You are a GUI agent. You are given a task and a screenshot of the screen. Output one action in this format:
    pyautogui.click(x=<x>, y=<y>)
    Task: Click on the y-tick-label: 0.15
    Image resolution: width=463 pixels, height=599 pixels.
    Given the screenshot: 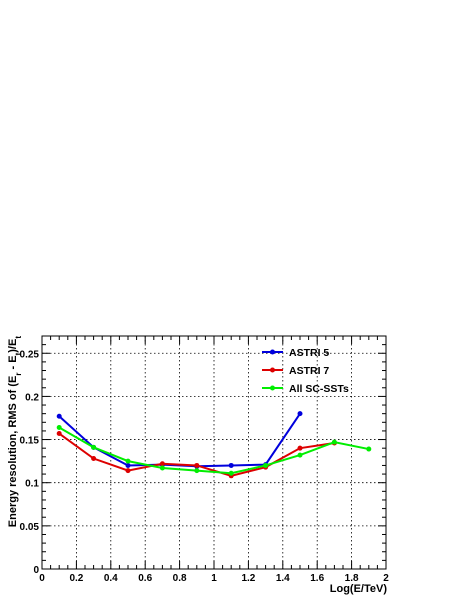 What is the action you would take?
    pyautogui.click(x=30, y=441)
    